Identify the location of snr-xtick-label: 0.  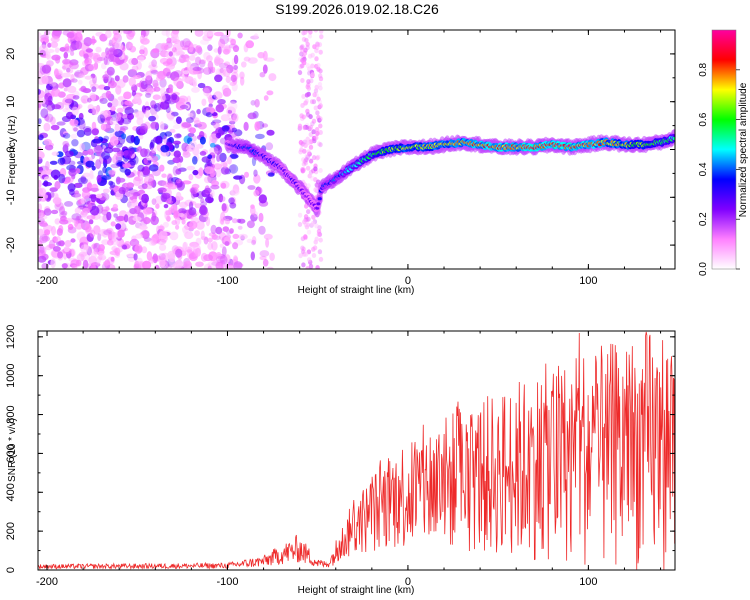
(408, 582).